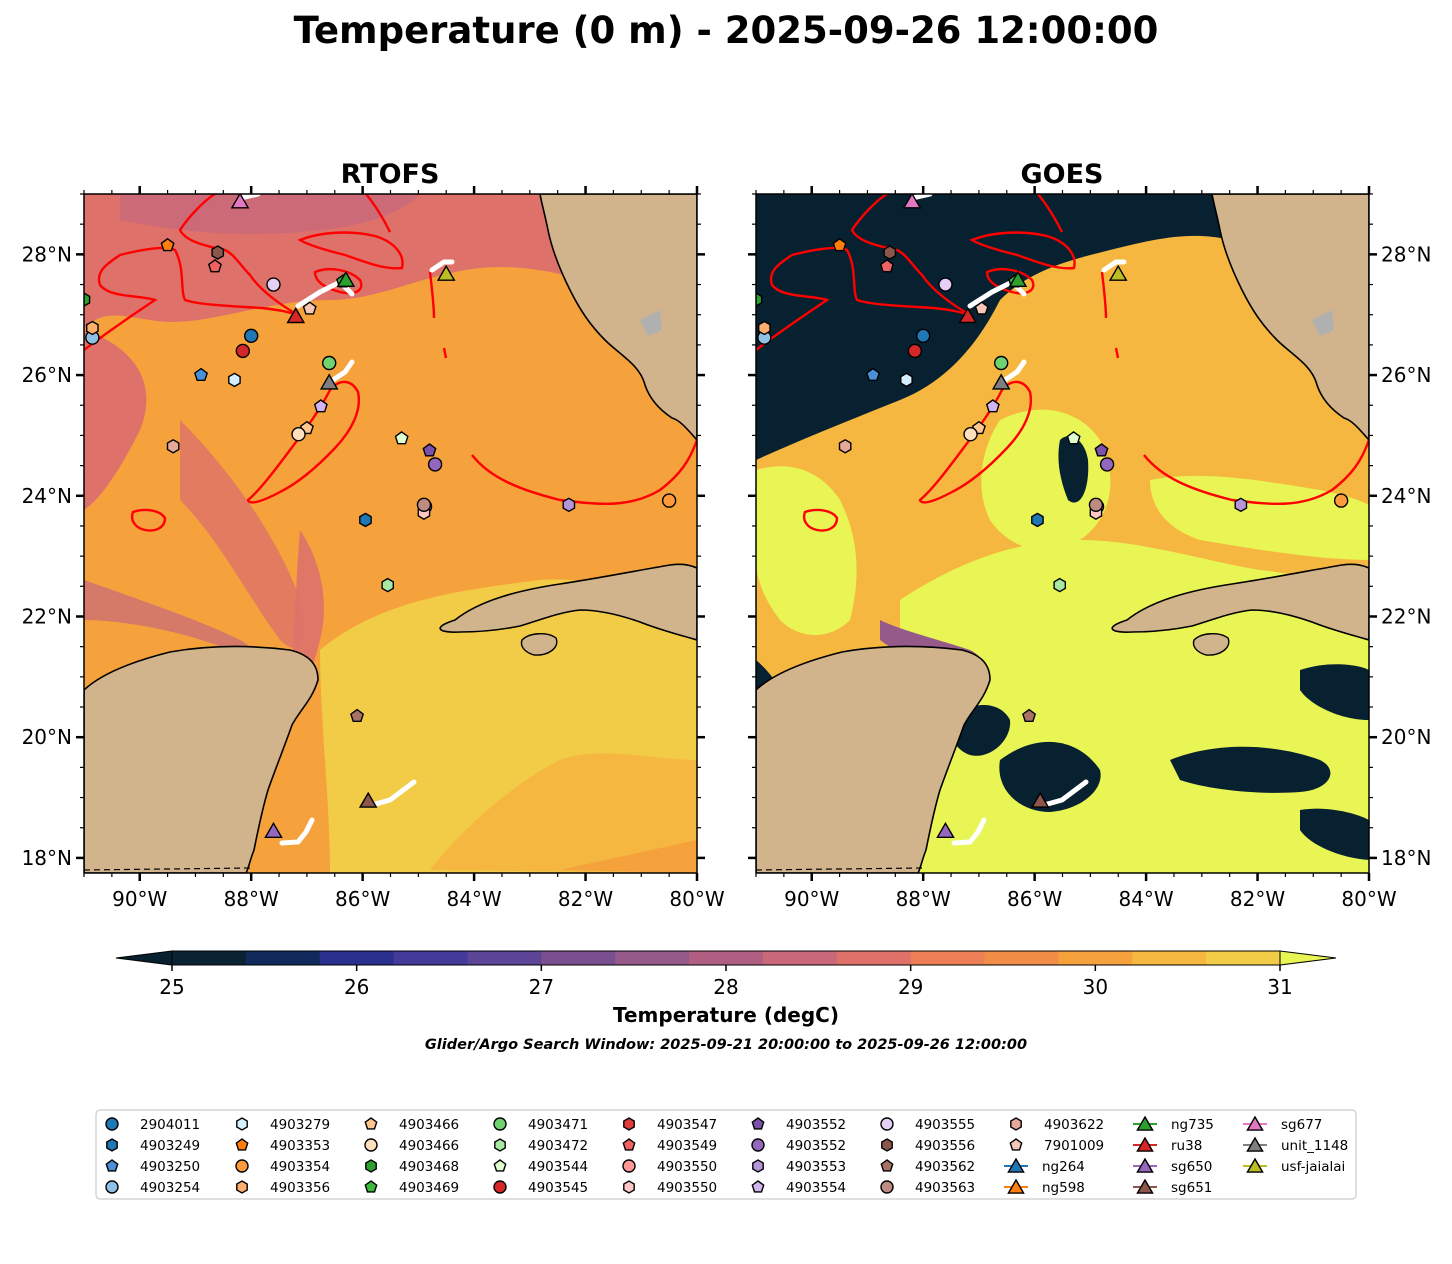 The image size is (1452, 1264). I want to click on contour-lines, so click(390, 363).